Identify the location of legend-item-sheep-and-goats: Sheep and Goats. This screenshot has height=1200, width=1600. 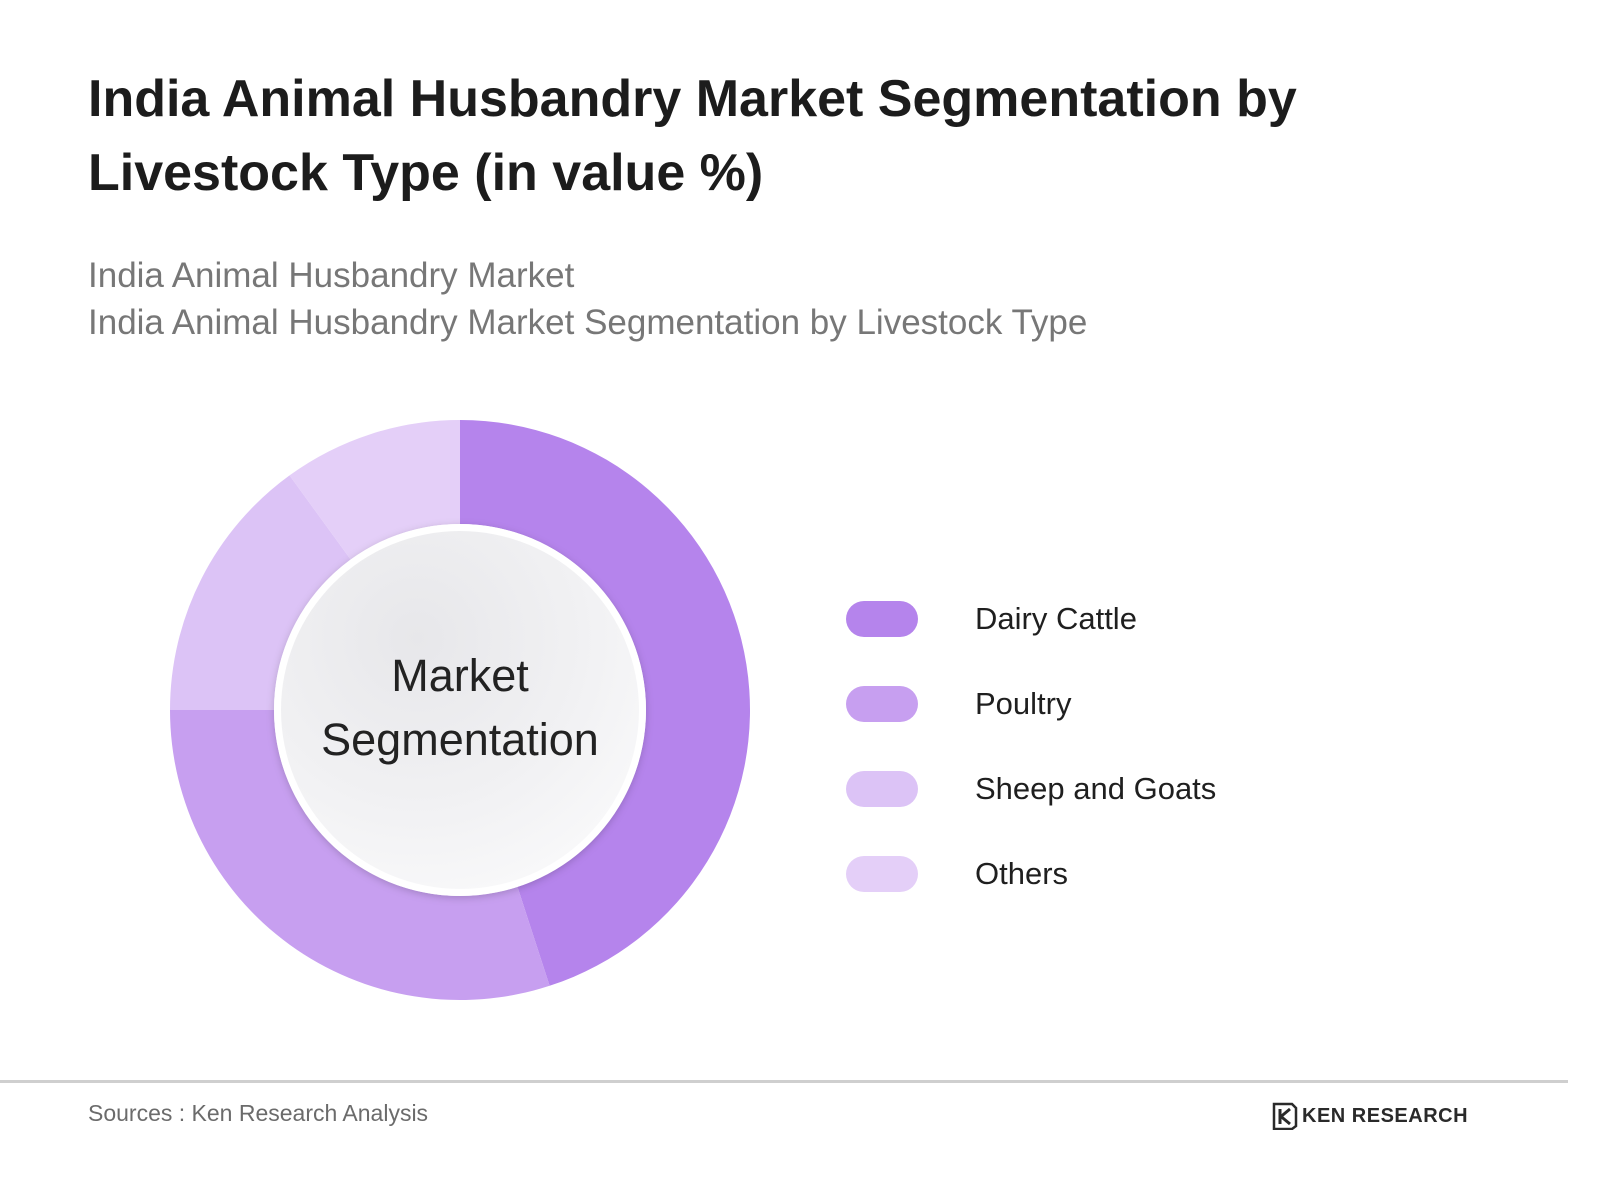
(1156, 788).